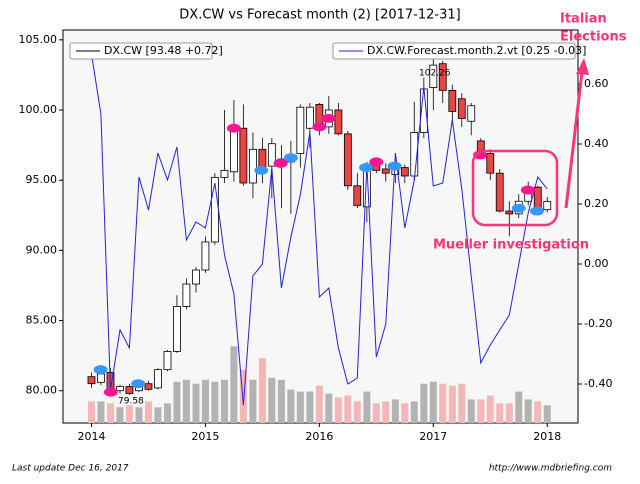 The height and width of the screenshot is (484, 640). I want to click on annotation: Elections, so click(593, 37).